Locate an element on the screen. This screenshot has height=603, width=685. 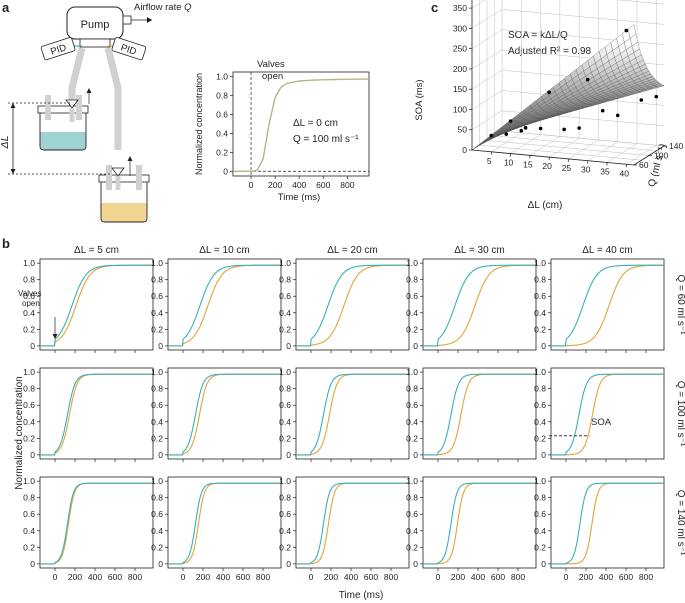
pump-outlet is located at coordinates (127, 20).